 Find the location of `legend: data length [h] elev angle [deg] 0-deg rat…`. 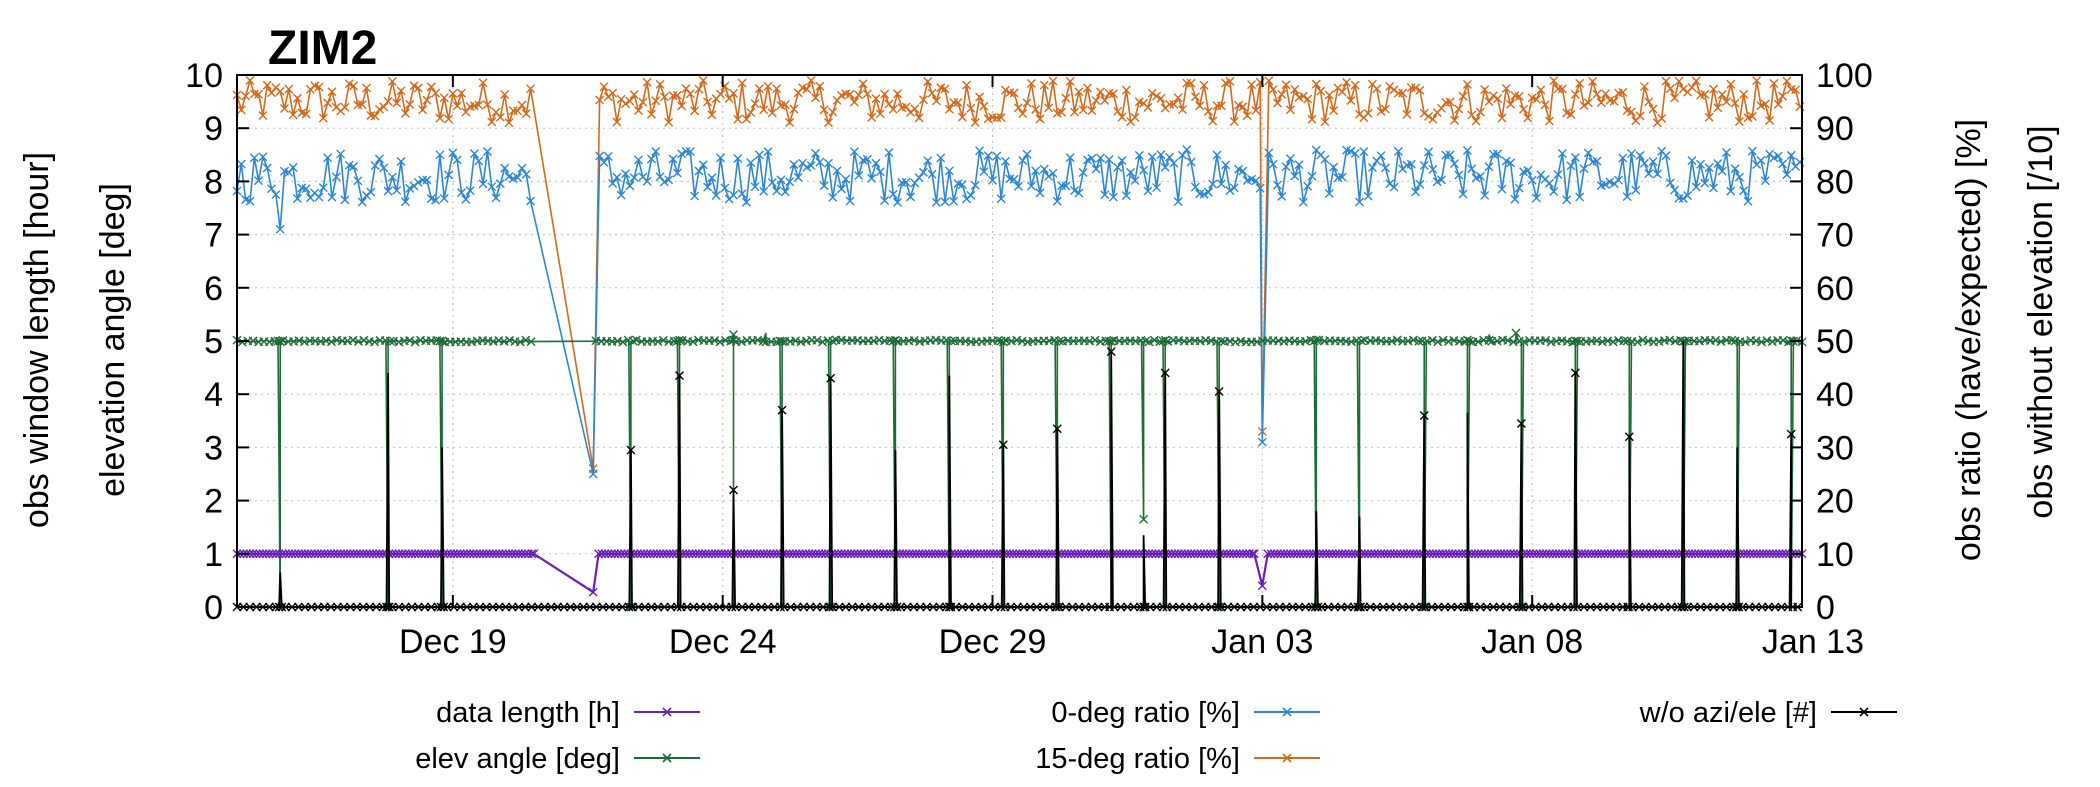

legend: data length [h] elev angle [deg] 0-deg rat… is located at coordinates (1156, 736).